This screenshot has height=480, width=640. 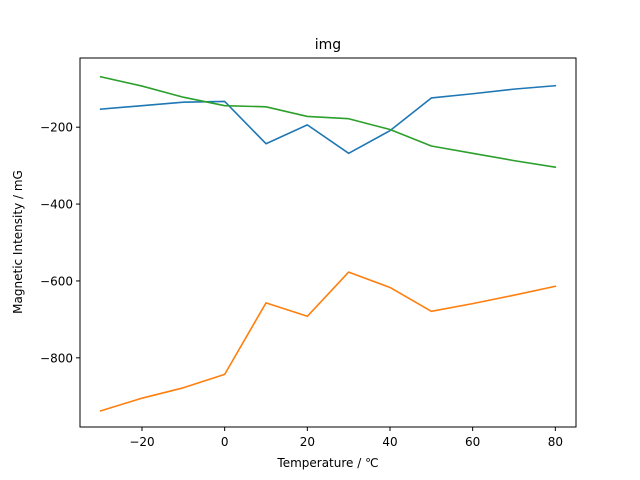 What do you see at coordinates (225, 442) in the screenshot?
I see `x-tick-label: 0` at bounding box center [225, 442].